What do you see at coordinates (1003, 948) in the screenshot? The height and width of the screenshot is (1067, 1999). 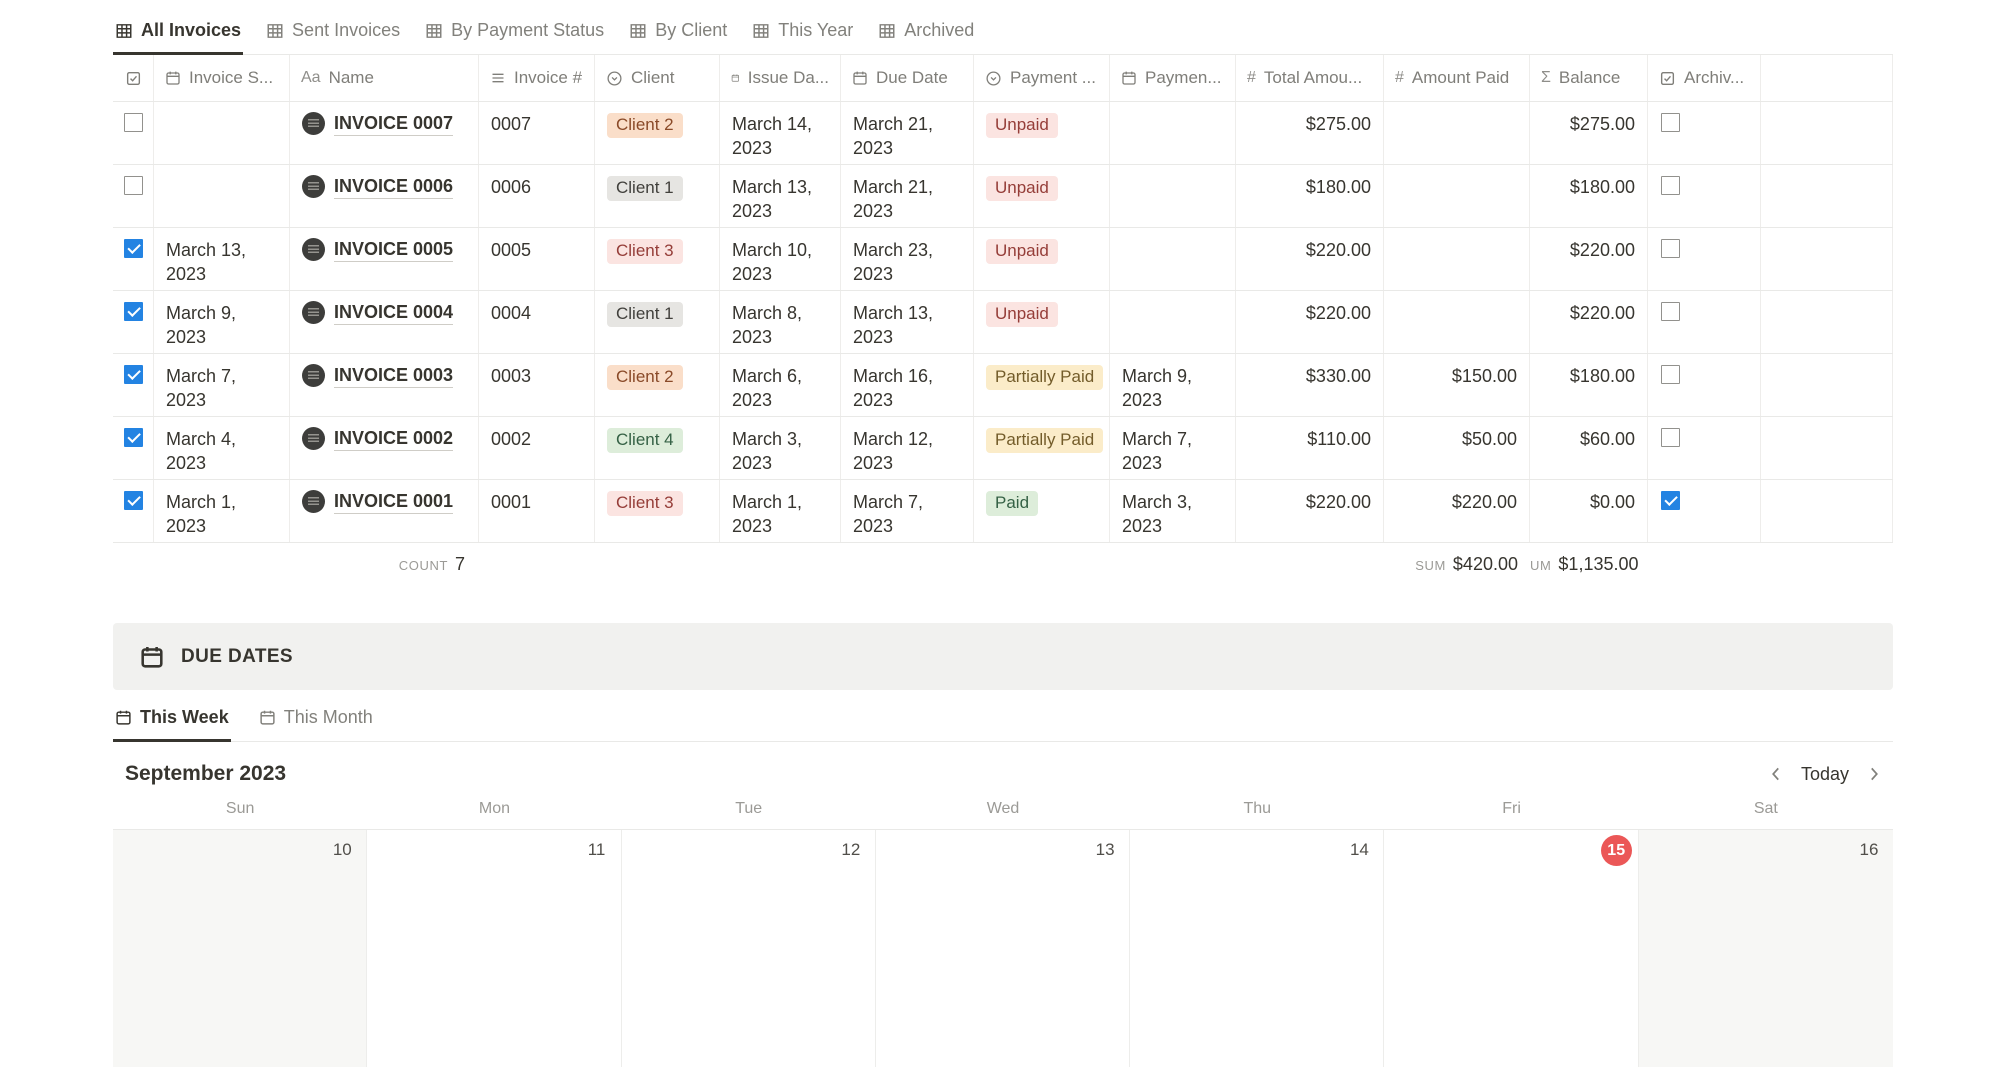 I see `calendar-day-cell: 13` at bounding box center [1003, 948].